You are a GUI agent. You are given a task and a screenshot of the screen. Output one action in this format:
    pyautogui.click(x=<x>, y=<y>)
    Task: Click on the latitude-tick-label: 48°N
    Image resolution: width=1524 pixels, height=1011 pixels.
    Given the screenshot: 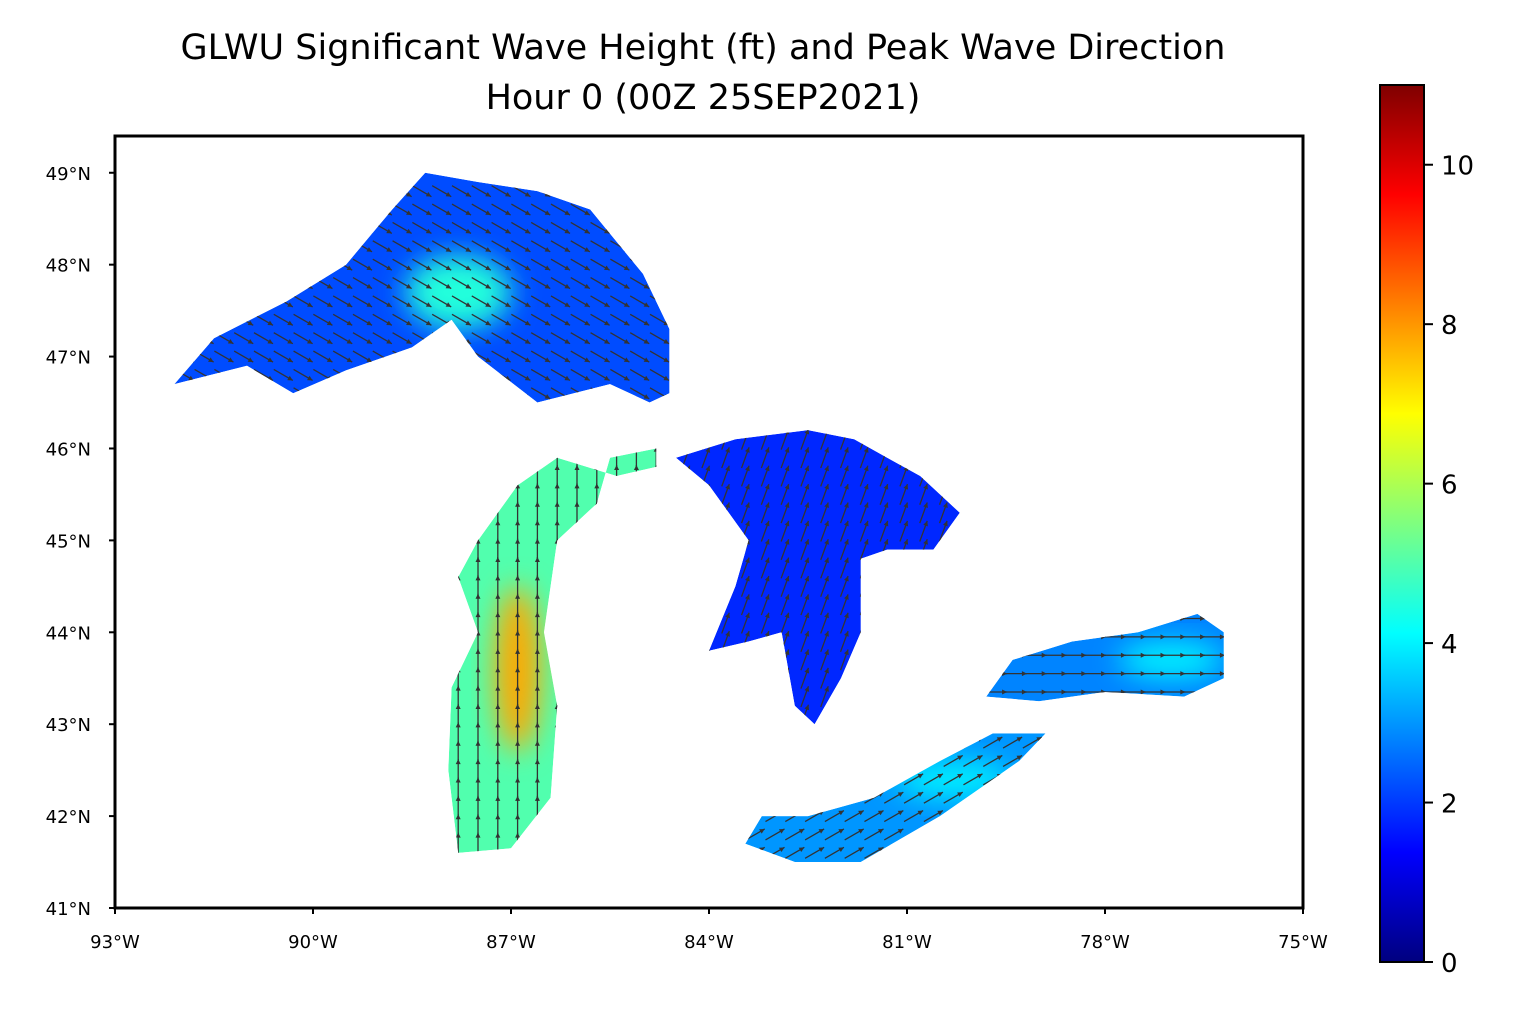 What is the action you would take?
    pyautogui.click(x=68, y=266)
    